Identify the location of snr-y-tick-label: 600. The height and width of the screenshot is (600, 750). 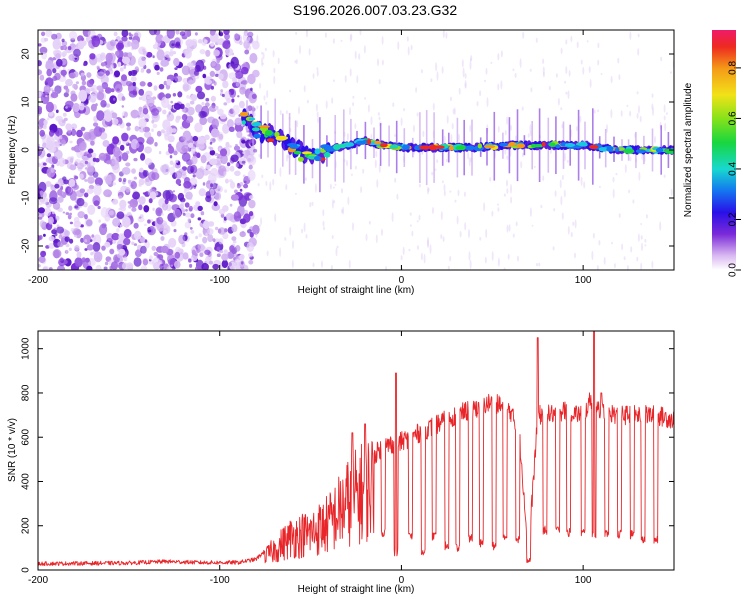
(26, 436).